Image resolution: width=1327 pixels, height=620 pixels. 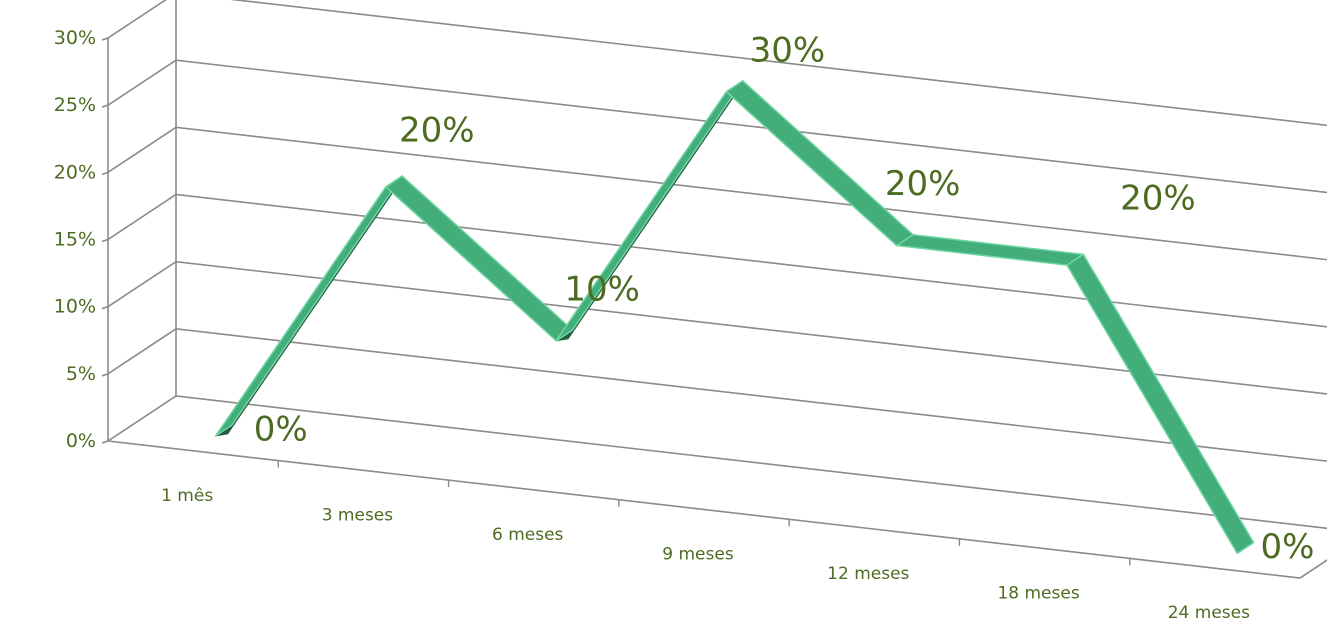 What do you see at coordinates (75, 105) in the screenshot?
I see `y-tick-label: 25%` at bounding box center [75, 105].